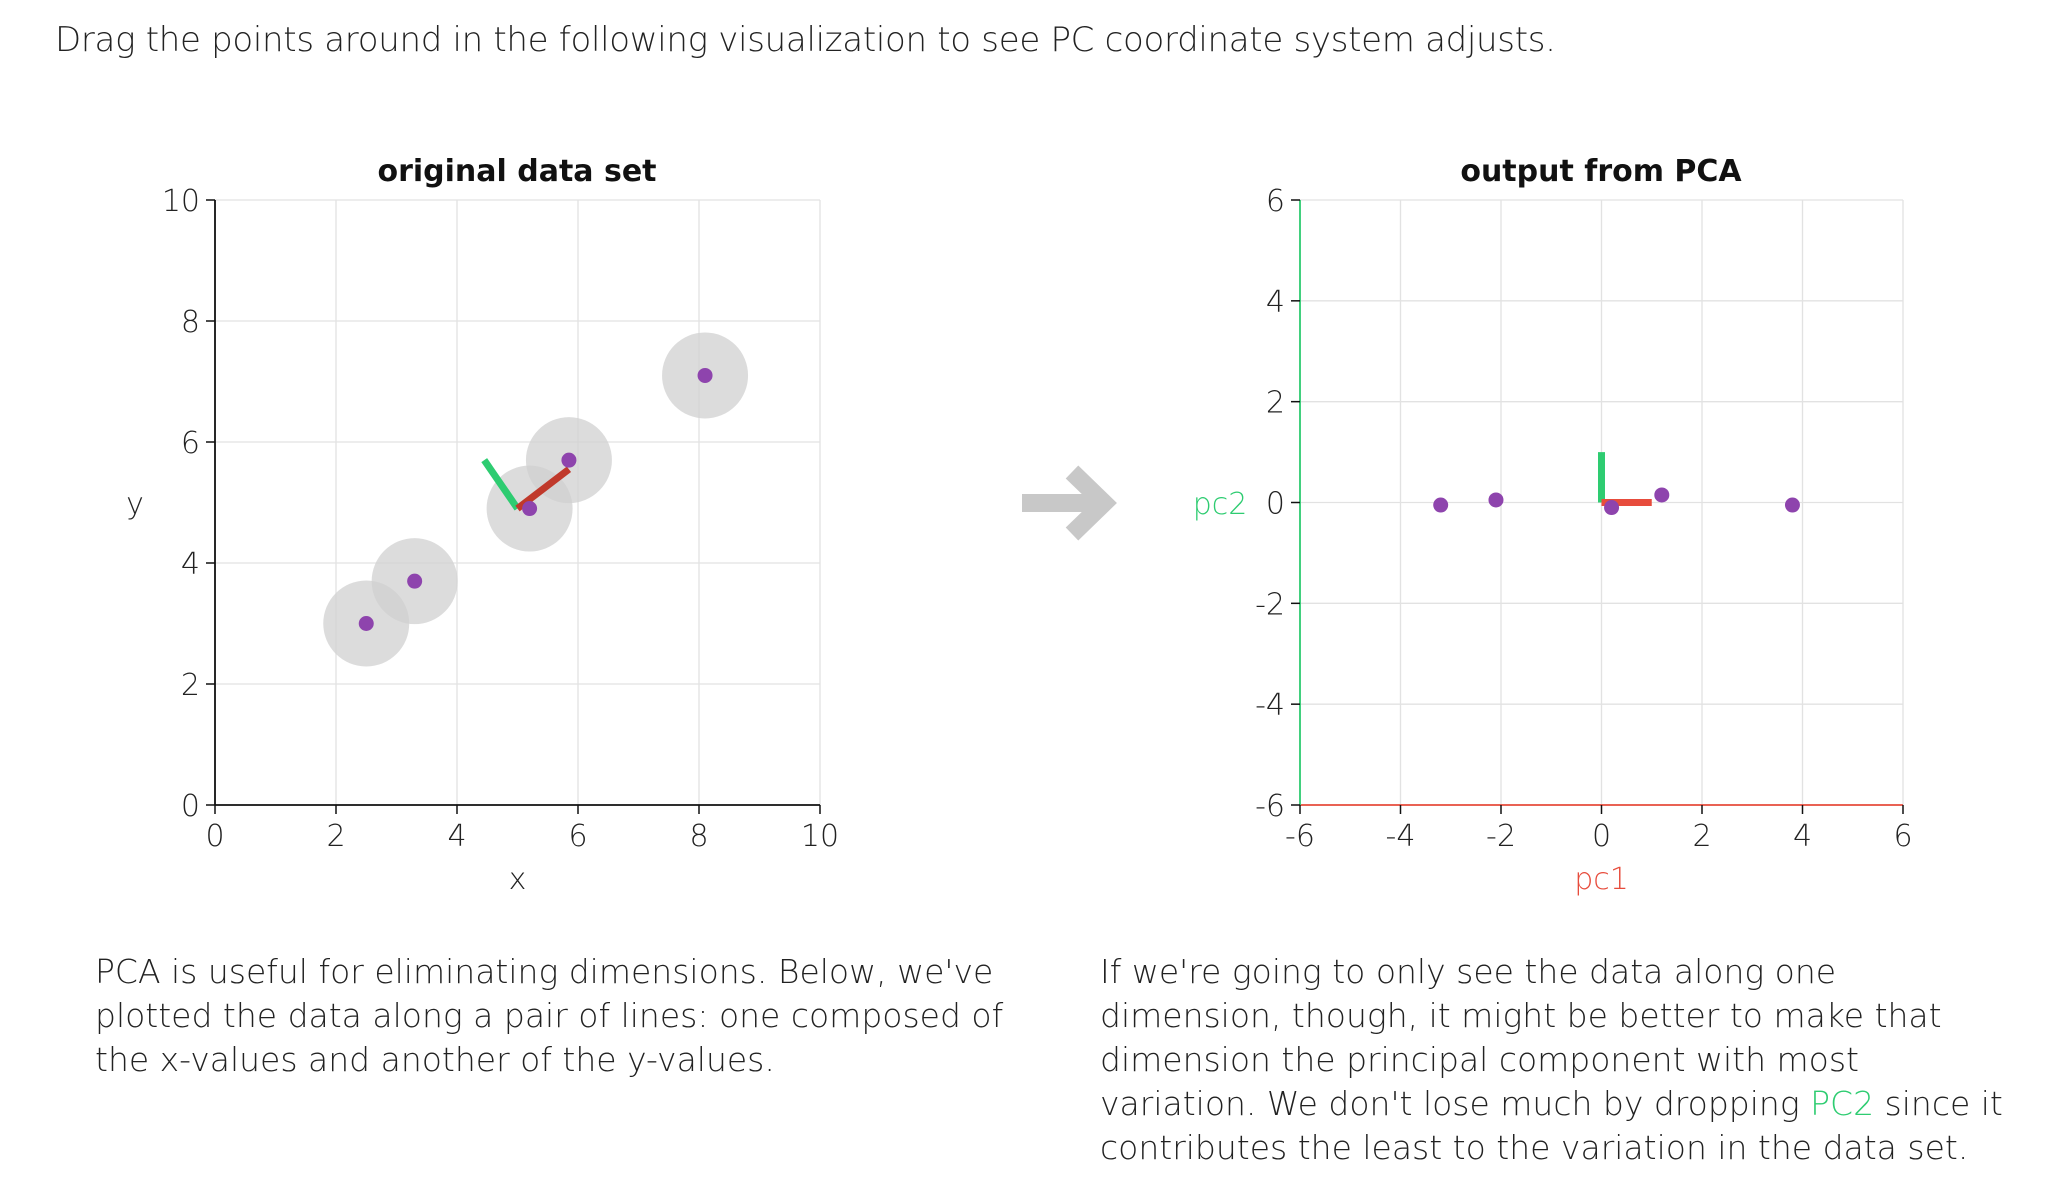  What do you see at coordinates (516, 171) in the screenshot?
I see `chart-title: original data set` at bounding box center [516, 171].